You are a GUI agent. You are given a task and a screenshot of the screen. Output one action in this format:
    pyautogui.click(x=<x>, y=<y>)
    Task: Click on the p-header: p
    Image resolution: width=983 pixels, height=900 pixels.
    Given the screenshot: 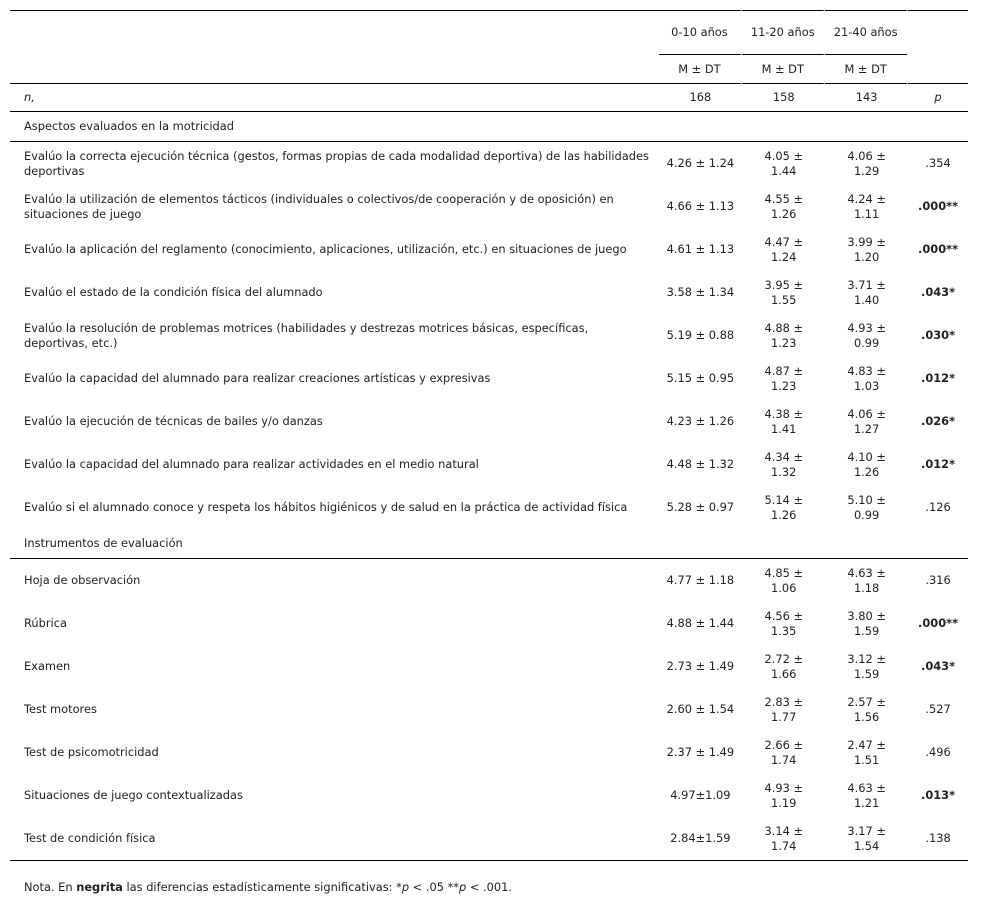 What is the action you would take?
    pyautogui.click(x=938, y=98)
    